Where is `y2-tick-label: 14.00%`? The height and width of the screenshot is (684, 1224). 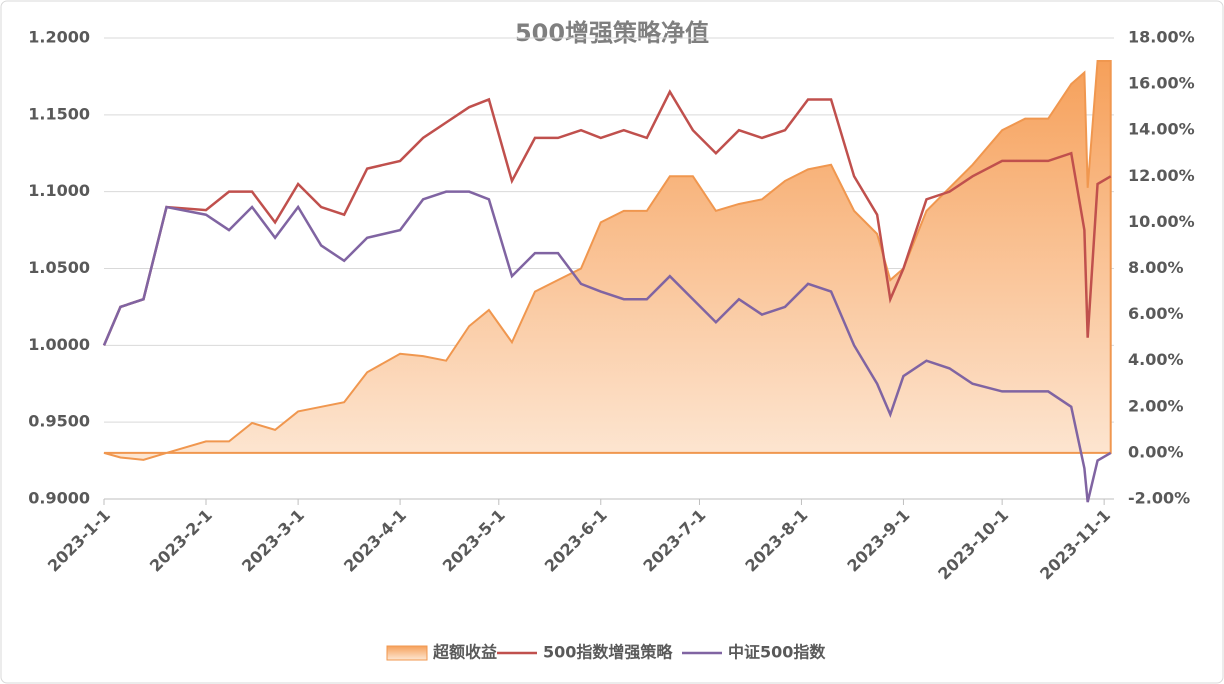
y2-tick-label: 14.00% is located at coordinates (1161, 129).